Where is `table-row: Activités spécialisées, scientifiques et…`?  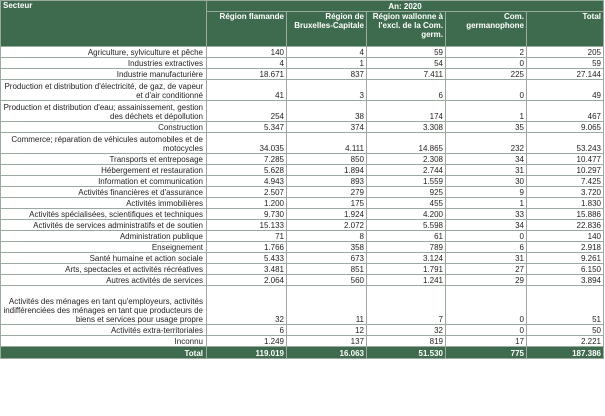 table-row: Activités spécialisées, scientifiques et… is located at coordinates (302, 214).